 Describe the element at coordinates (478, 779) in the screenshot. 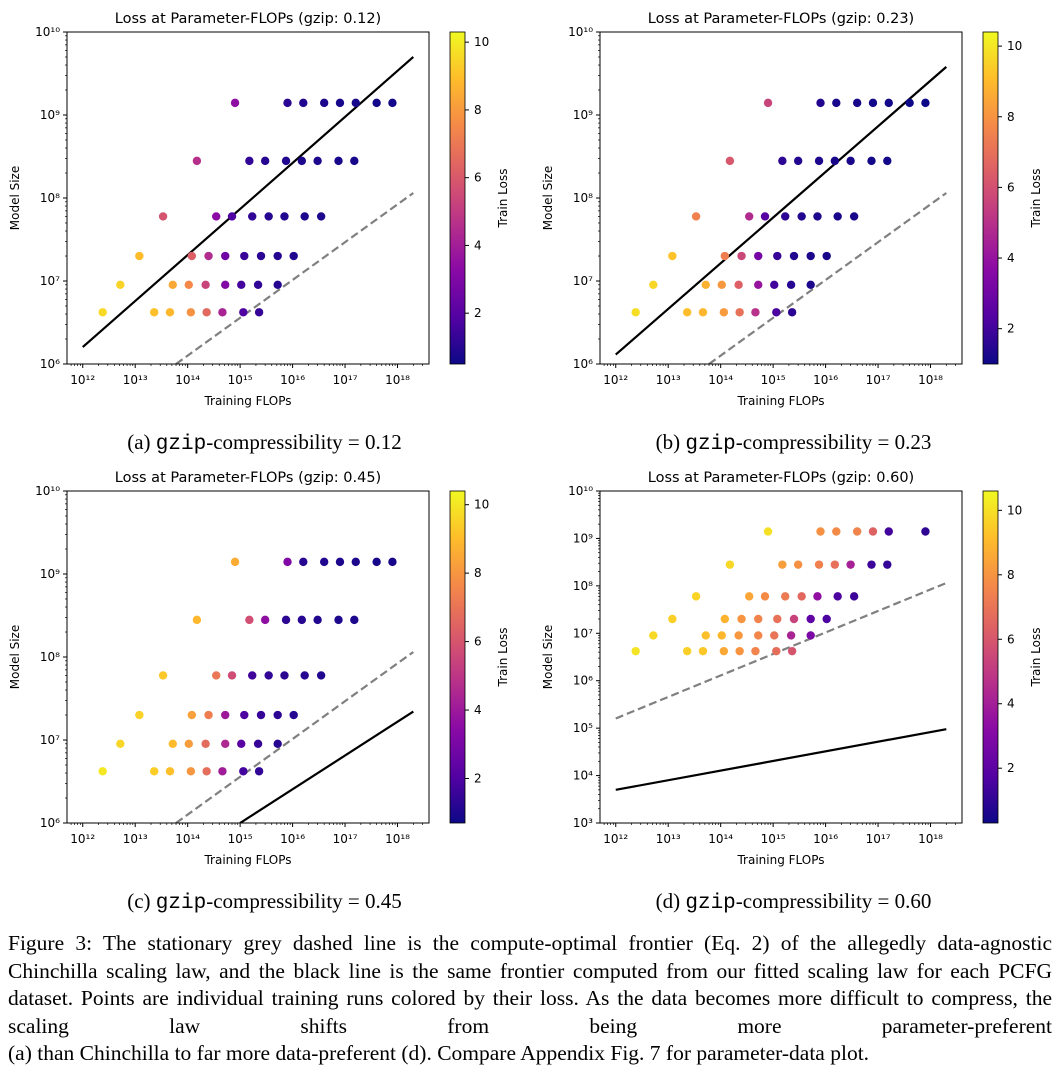

I see `colorbar-tick-label: 2` at that location.